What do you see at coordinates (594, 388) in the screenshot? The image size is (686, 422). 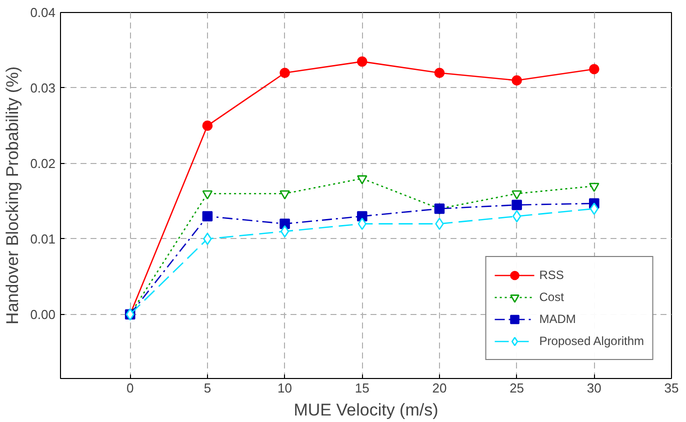 I see `x-tick-label: 30` at bounding box center [594, 388].